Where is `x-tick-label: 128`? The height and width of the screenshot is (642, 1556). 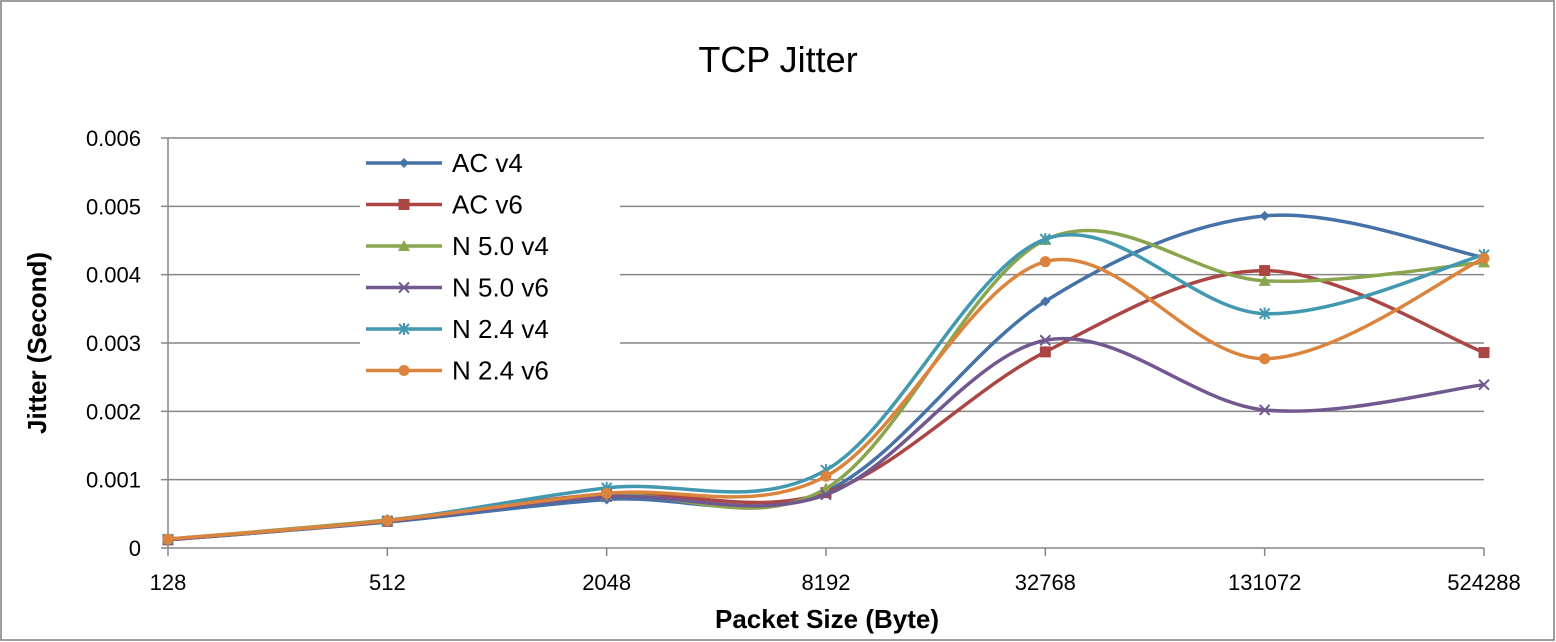 x-tick-label: 128 is located at coordinates (168, 582).